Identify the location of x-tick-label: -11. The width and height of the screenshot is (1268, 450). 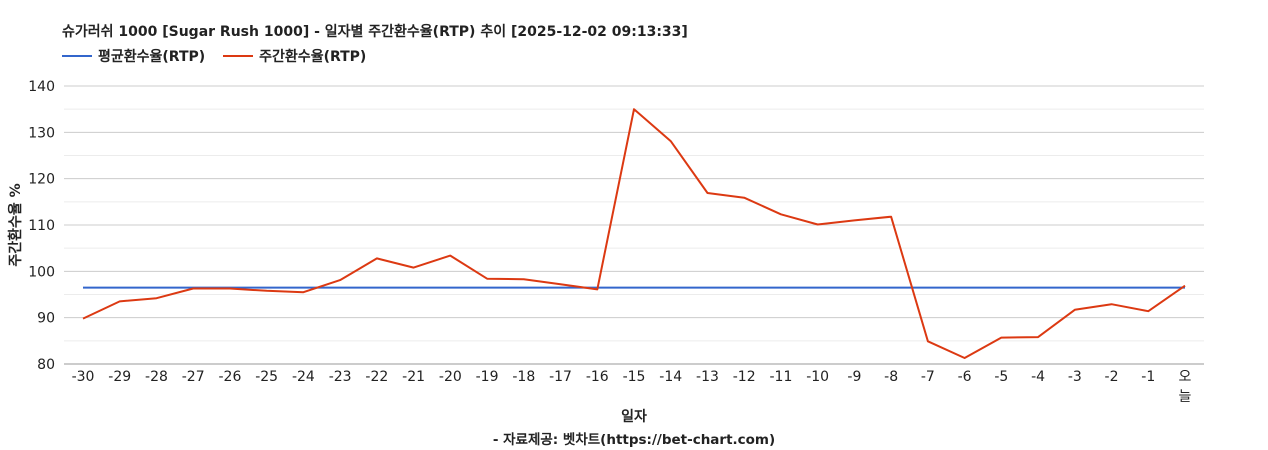
(780, 377).